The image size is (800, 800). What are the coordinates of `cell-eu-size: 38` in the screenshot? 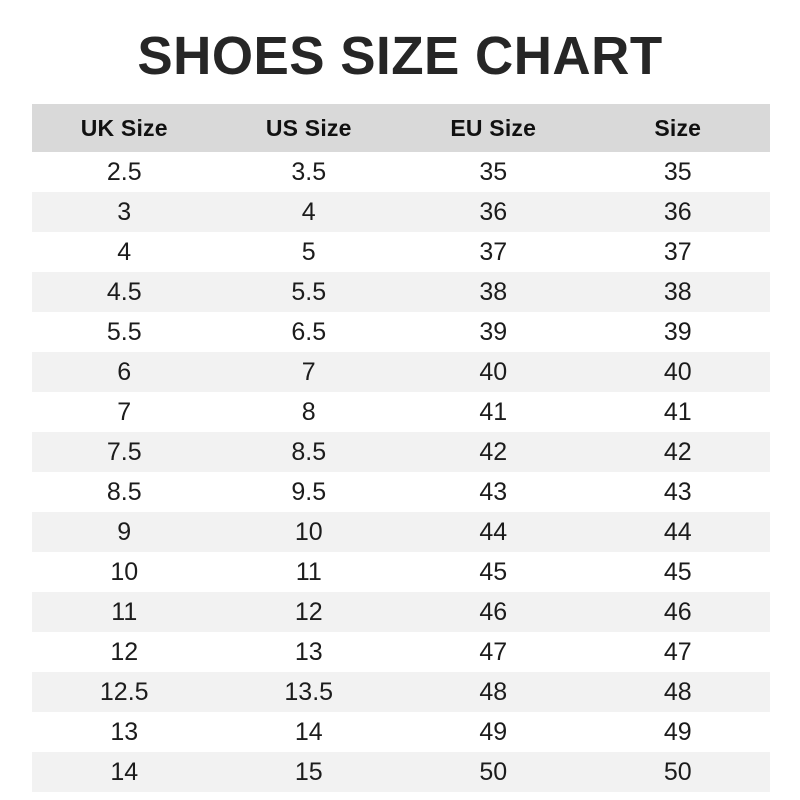 It's located at (493, 292).